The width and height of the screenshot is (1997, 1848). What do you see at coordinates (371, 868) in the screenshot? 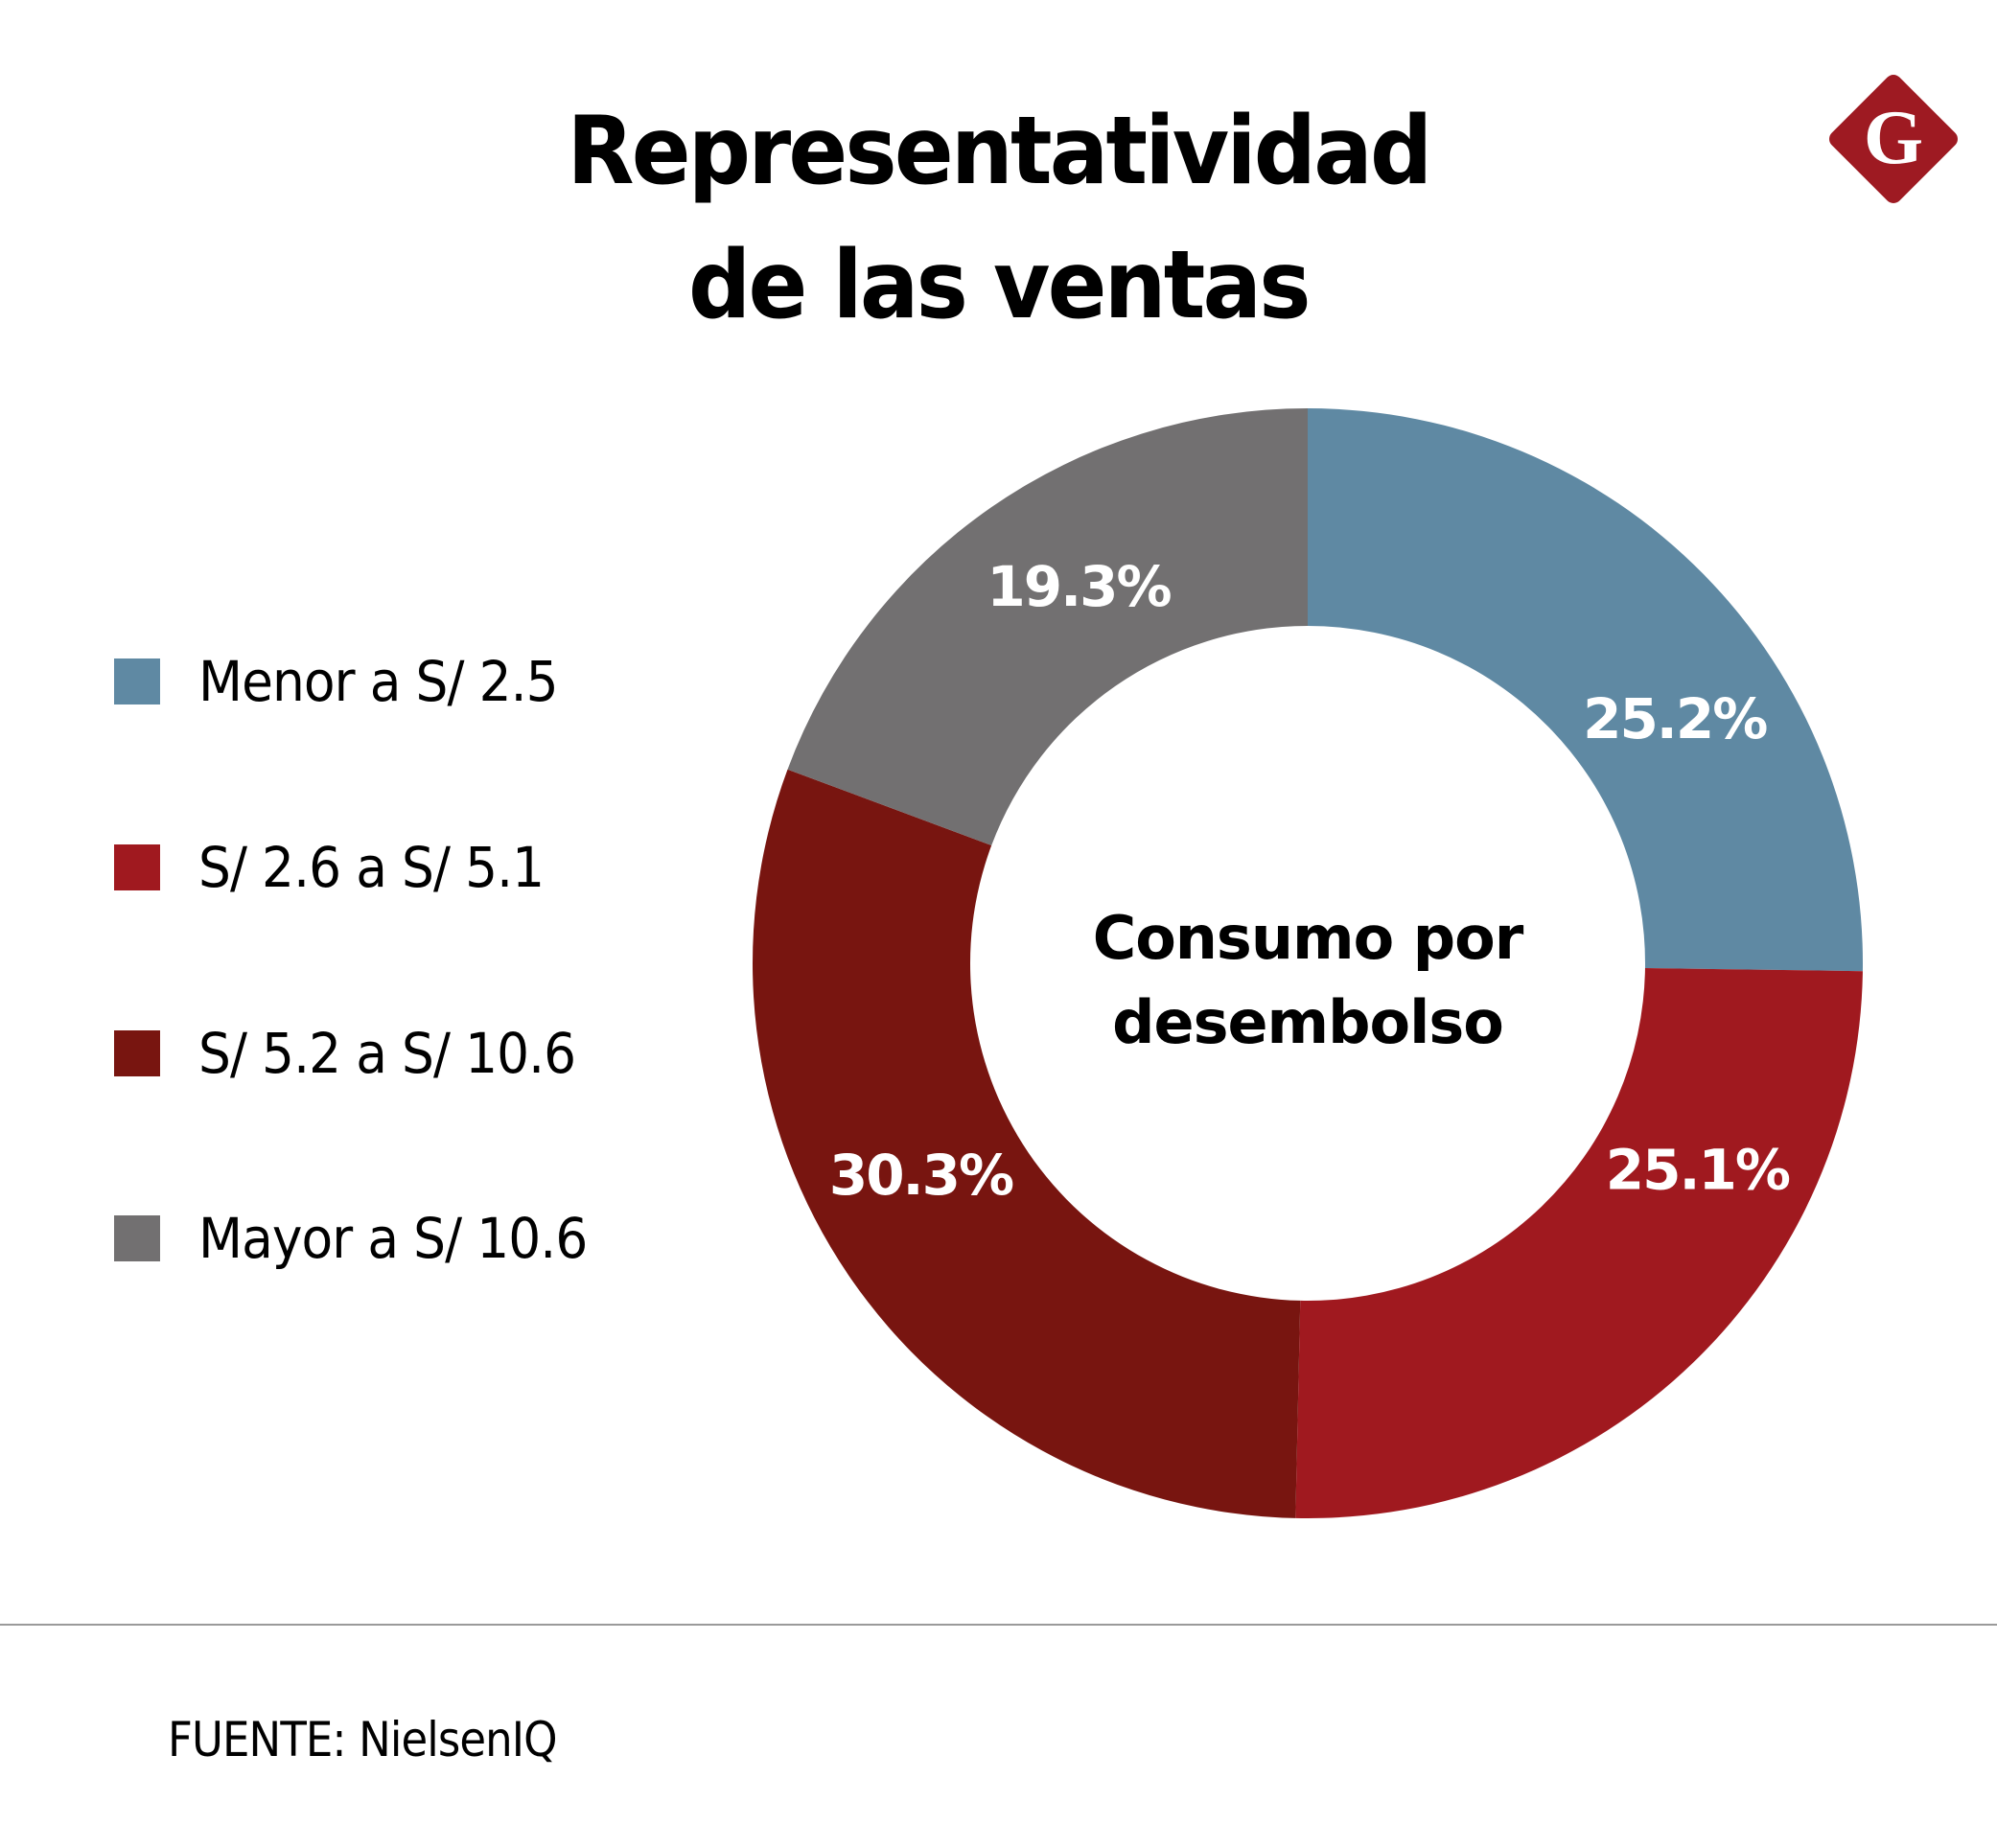
I see `legend-label: S/ 2.6 a S/ 5.1` at bounding box center [371, 868].